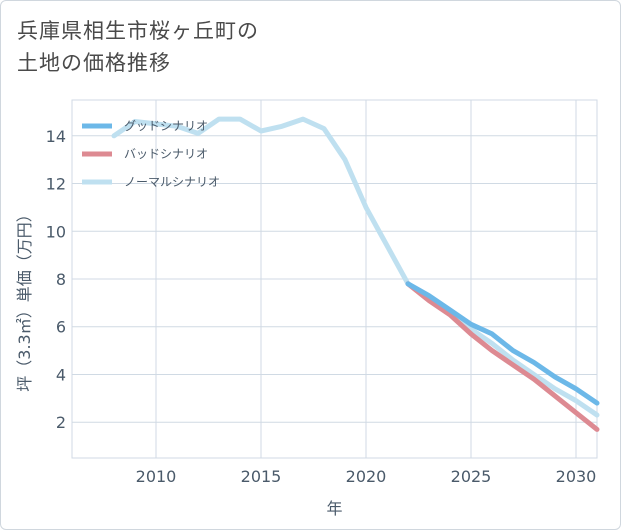 Image resolution: width=621 pixels, height=530 pixels. Describe the element at coordinates (156, 476) in the screenshot. I see `x-tick-label: 2010` at that location.